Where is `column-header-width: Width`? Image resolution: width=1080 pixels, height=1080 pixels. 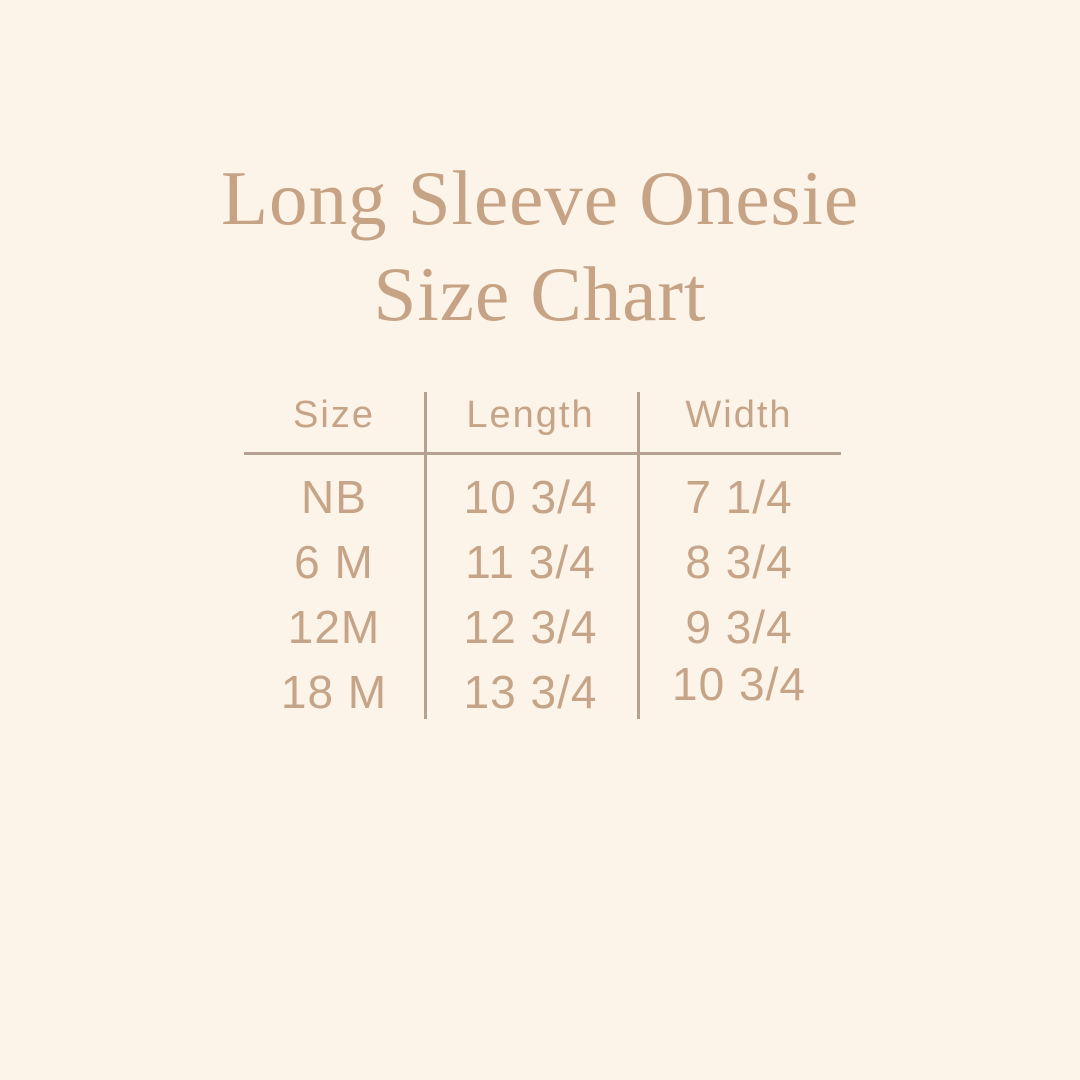 column-header-width: Width is located at coordinates (739, 414).